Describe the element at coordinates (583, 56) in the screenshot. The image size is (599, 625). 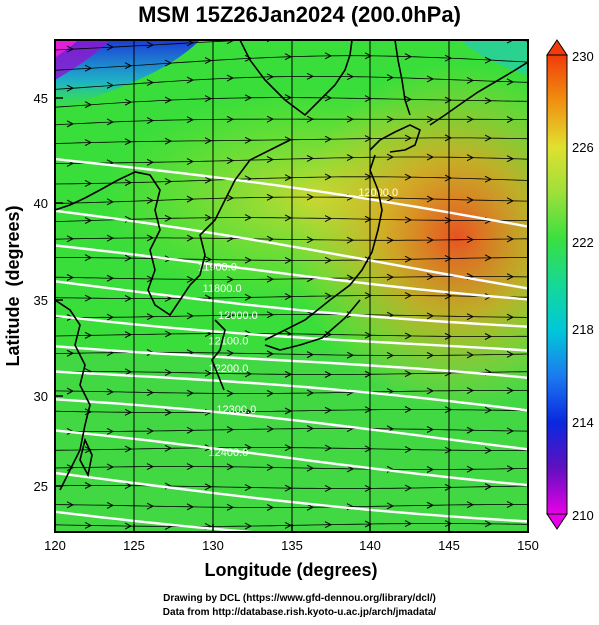
I see `colorbar-tick-label: 230` at that location.